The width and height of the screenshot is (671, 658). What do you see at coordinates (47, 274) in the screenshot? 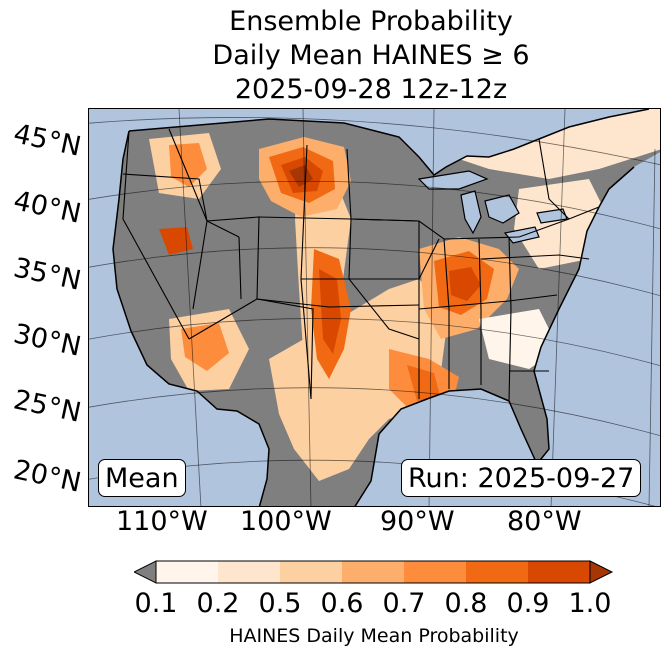
I see `lat-label-35: 35°N` at bounding box center [47, 274].